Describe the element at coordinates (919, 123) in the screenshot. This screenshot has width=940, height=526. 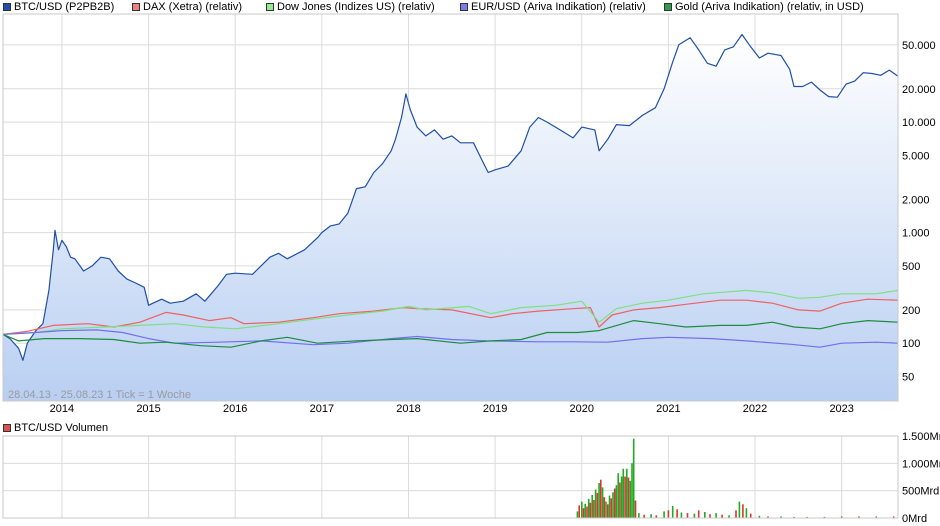
I see `y-tick-label: 10.000` at that location.